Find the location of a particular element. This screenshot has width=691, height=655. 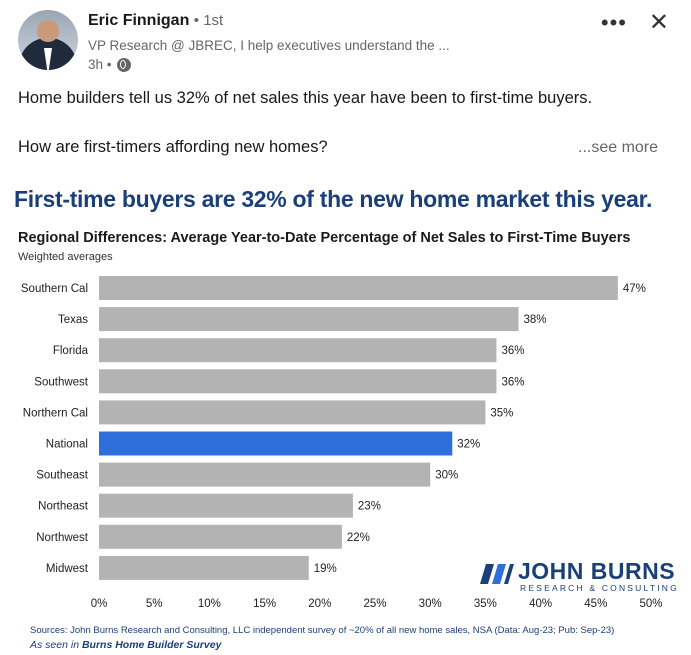

x-tick-label: 40% is located at coordinates (540, 604).